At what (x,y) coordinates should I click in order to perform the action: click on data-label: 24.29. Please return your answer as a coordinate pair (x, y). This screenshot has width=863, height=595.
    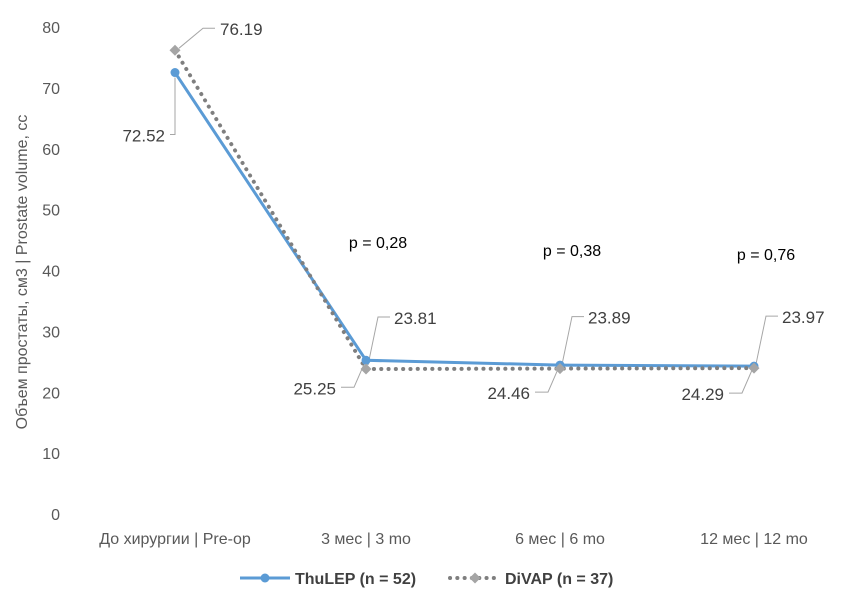
    Looking at the image, I should click on (702, 394).